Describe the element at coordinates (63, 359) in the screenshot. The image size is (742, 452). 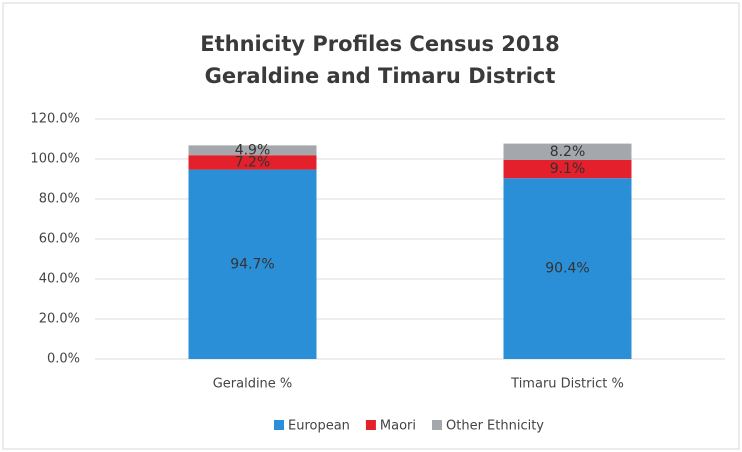
I see `y-tick-label: 0.0%` at that location.